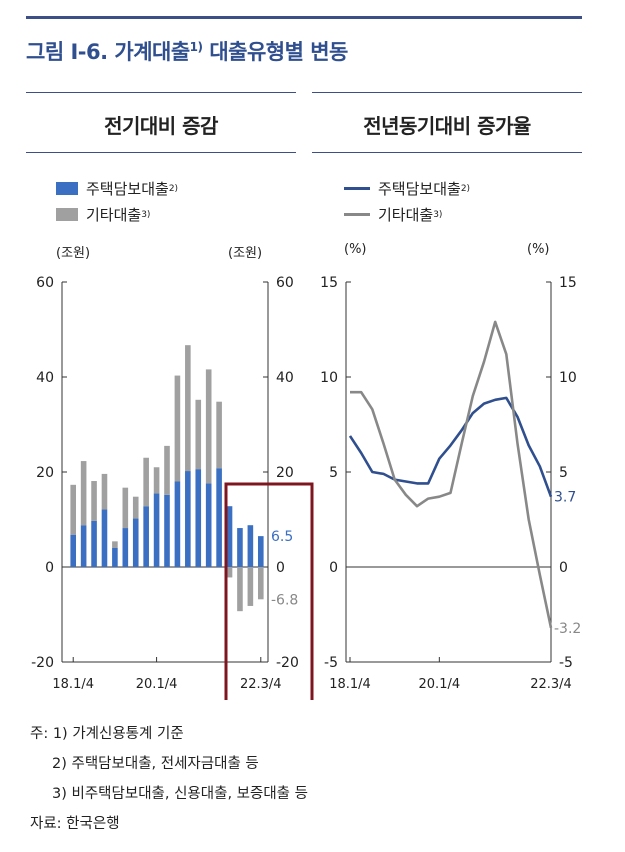 The image size is (625, 852). What do you see at coordinates (42, 663) in the screenshot?
I see `y-tick-label-left: -20` at bounding box center [42, 663].